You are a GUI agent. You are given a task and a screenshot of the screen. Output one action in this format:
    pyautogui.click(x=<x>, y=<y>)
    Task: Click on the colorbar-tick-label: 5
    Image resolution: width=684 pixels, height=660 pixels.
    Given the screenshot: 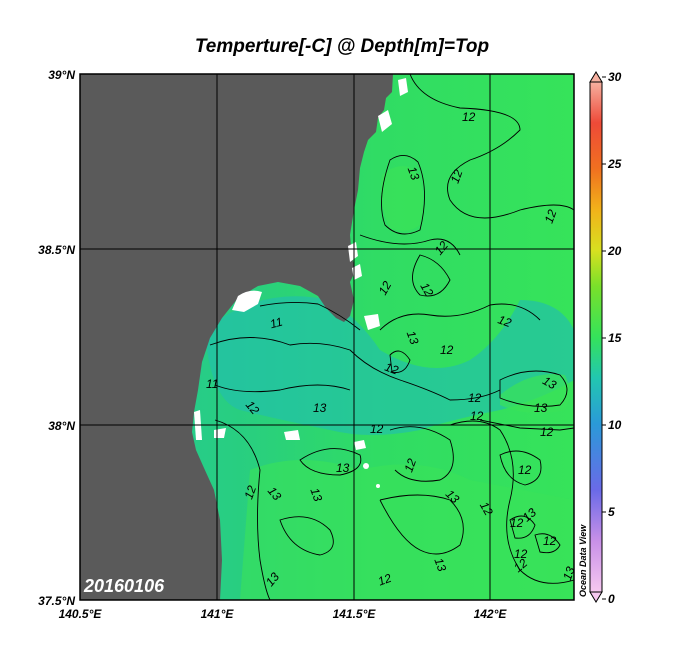 What is the action you would take?
    pyautogui.click(x=611, y=512)
    